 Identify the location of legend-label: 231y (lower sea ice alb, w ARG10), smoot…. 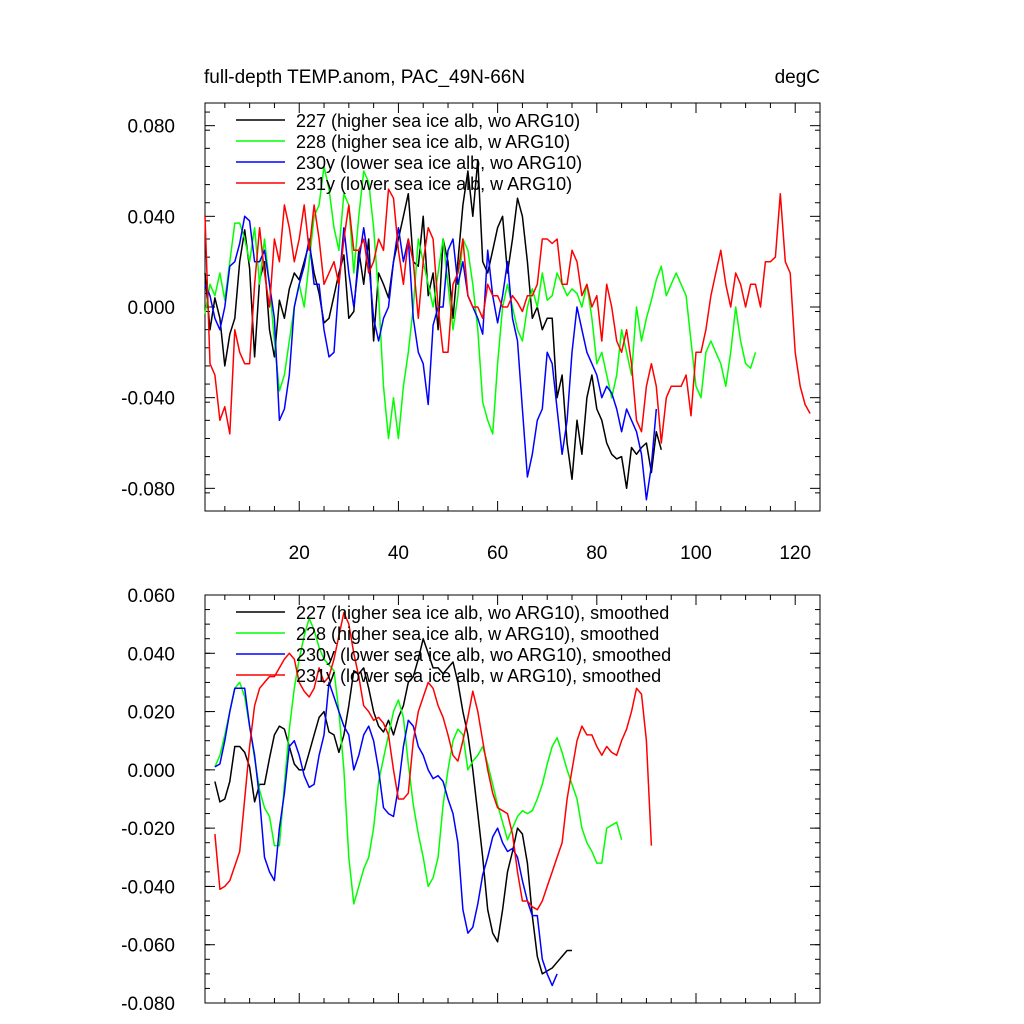
(478, 676).